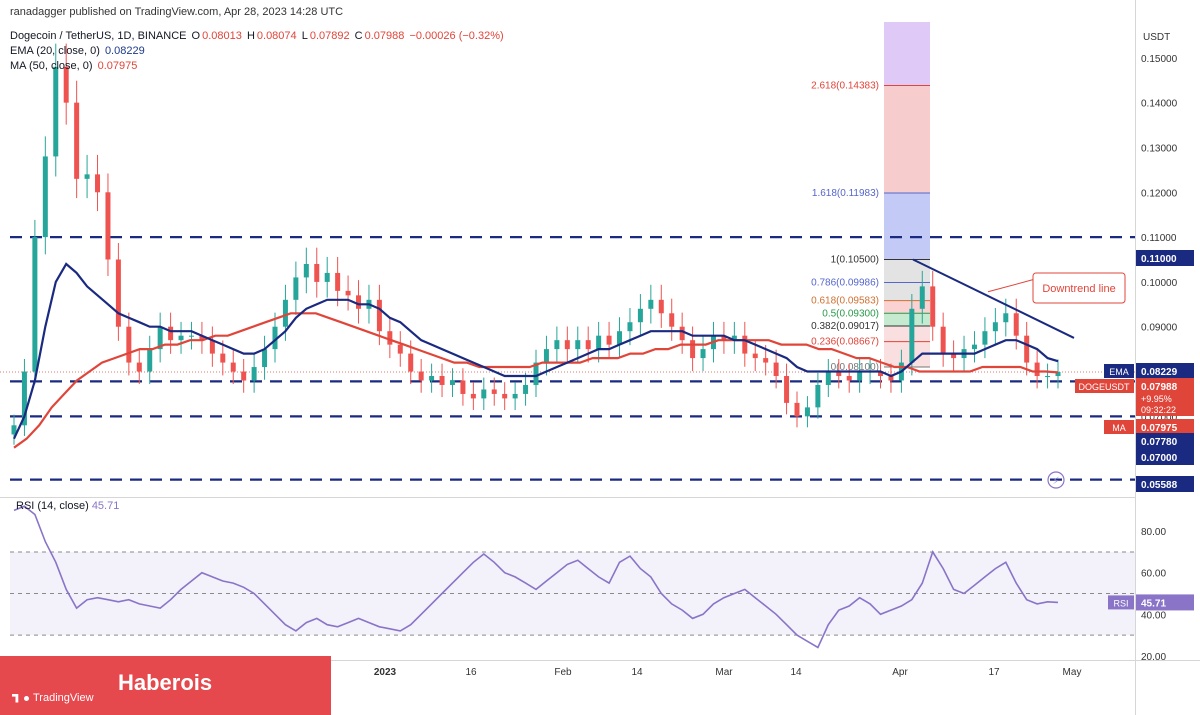 The width and height of the screenshot is (1200, 715). Describe the element at coordinates (637, 672) in the screenshot. I see `x-tick-label: 14` at that location.